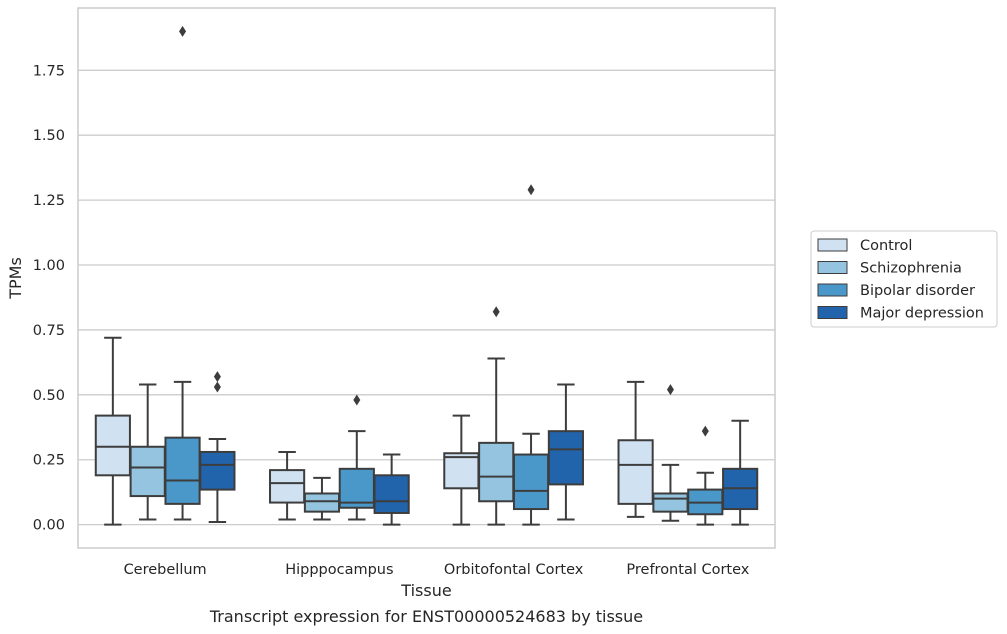 This screenshot has width=1007, height=634. Describe the element at coordinates (49, 526) in the screenshot. I see `y-tick-label: 0.00` at that location.